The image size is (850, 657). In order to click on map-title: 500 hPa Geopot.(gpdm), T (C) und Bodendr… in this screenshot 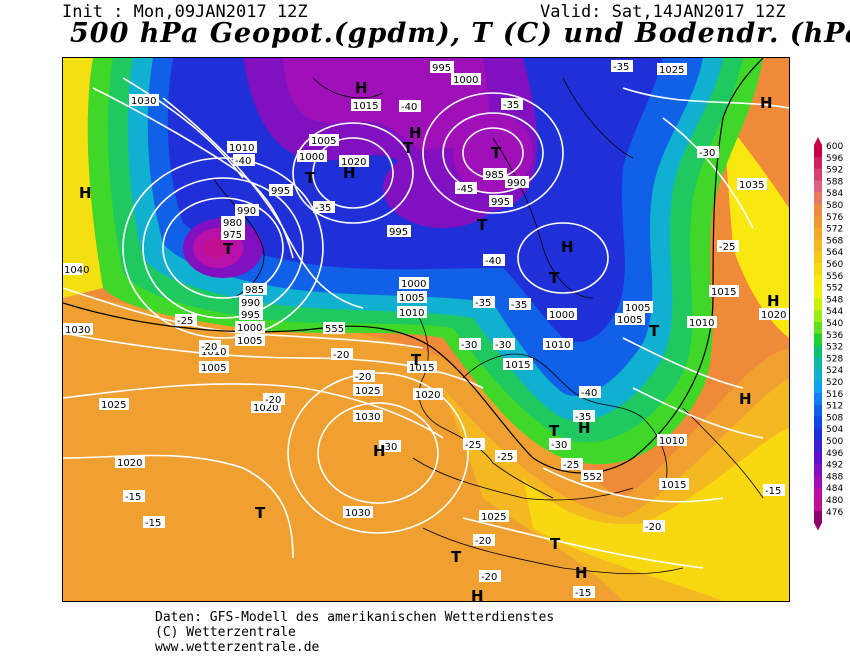, I will do `click(460, 33)`.